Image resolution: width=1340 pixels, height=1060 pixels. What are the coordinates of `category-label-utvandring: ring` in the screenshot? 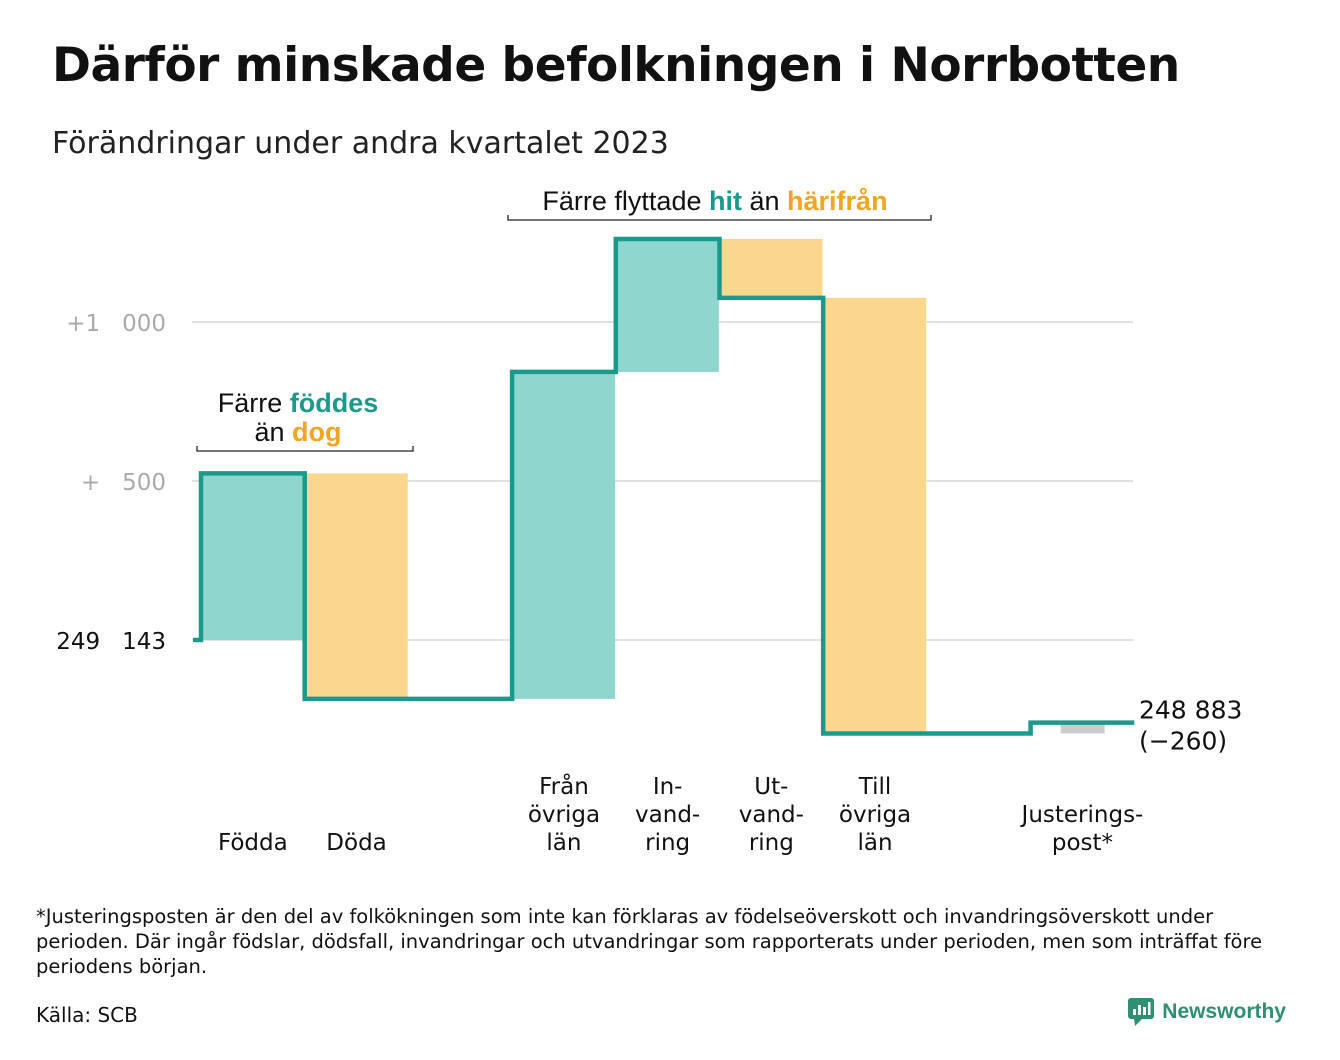 It's located at (771, 843).